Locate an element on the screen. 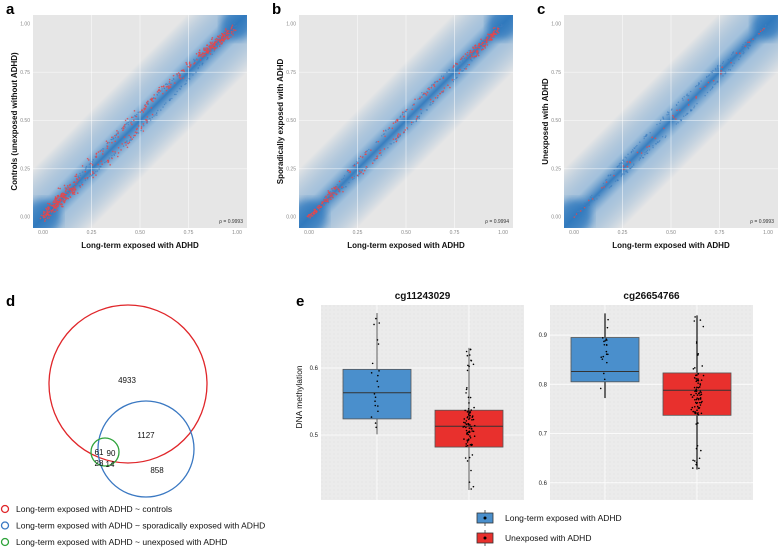  y-axis-title: Controls (unexposed without ADHD) is located at coordinates (14, 121).